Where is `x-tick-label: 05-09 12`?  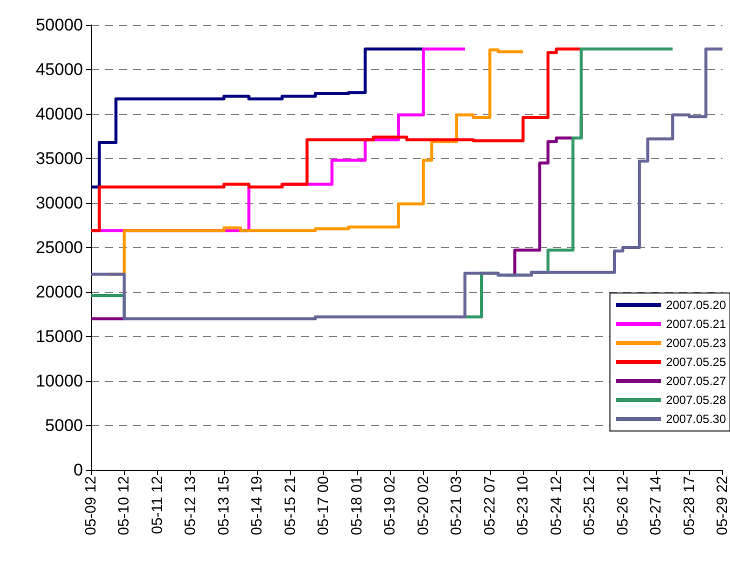 x-tick-label: 05-09 12 is located at coordinates (91, 506).